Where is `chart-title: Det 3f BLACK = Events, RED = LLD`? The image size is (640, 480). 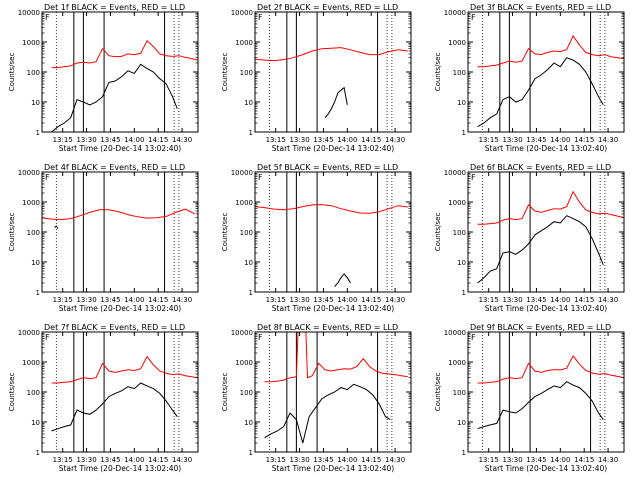
chart-title: Det 3f BLACK = Events, RED = LLD is located at coordinates (540, 7).